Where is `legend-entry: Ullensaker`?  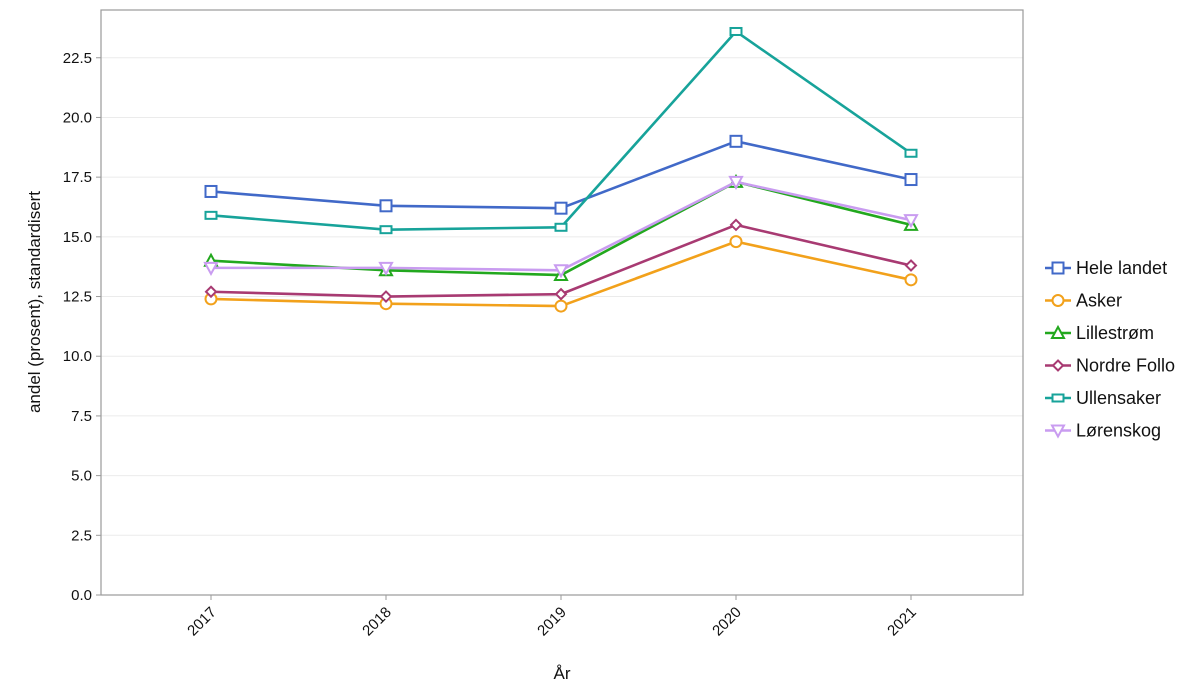
legend-entry: Ullensaker is located at coordinates (1103, 398).